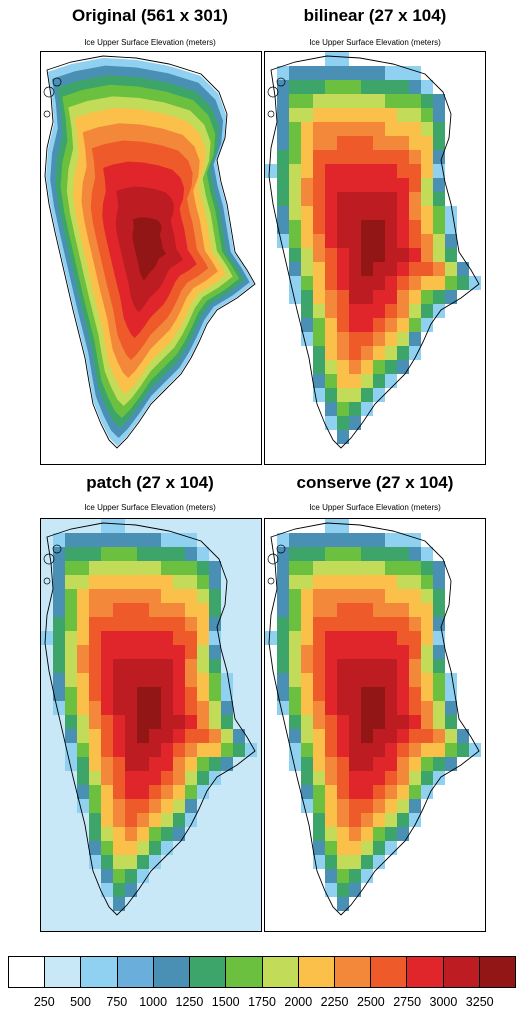  I want to click on island-outline, so click(273, 559).